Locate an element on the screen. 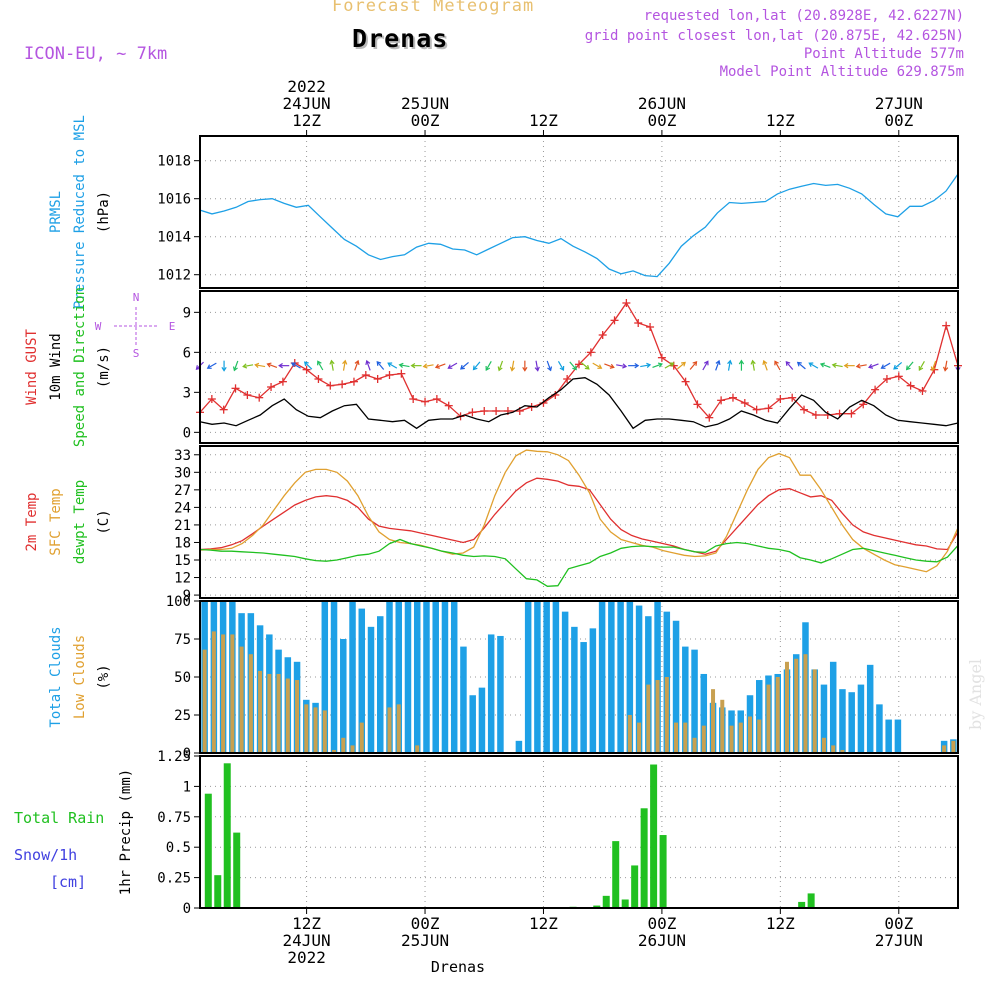  legend-label: Total Rain is located at coordinates (59, 818).